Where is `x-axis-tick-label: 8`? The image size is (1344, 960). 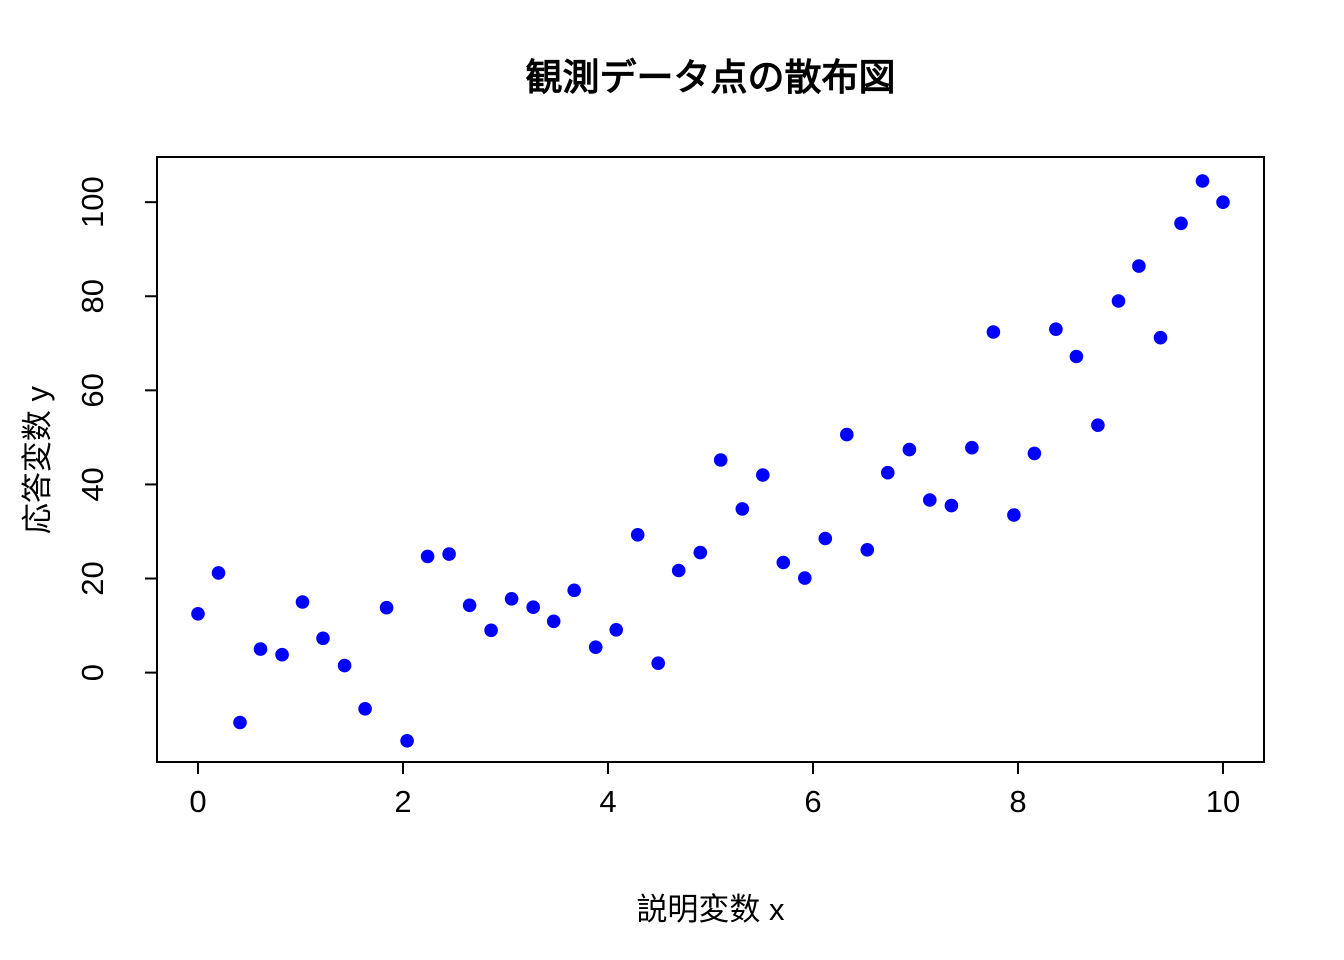
x-axis-tick-label: 8 is located at coordinates (1017, 801).